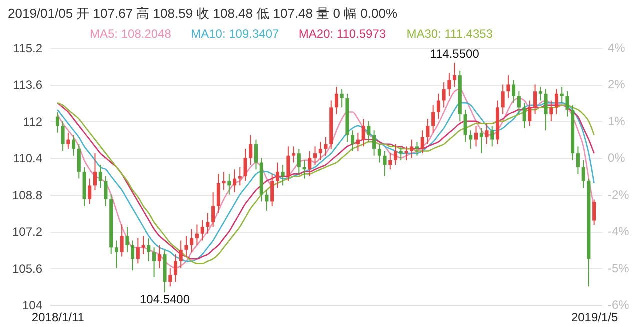  I want to click on text: 4%, so click(617, 48).